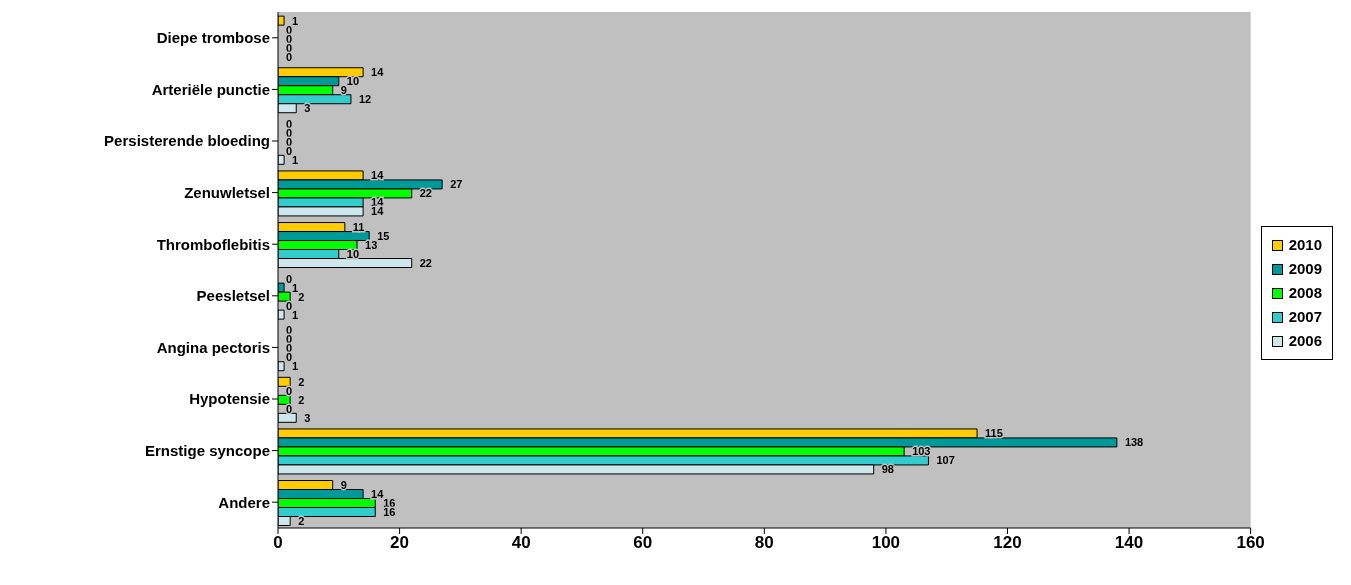  Describe the element at coordinates (210, 89) in the screenshot. I see `y-tick-label: Arteriële punctie` at that location.